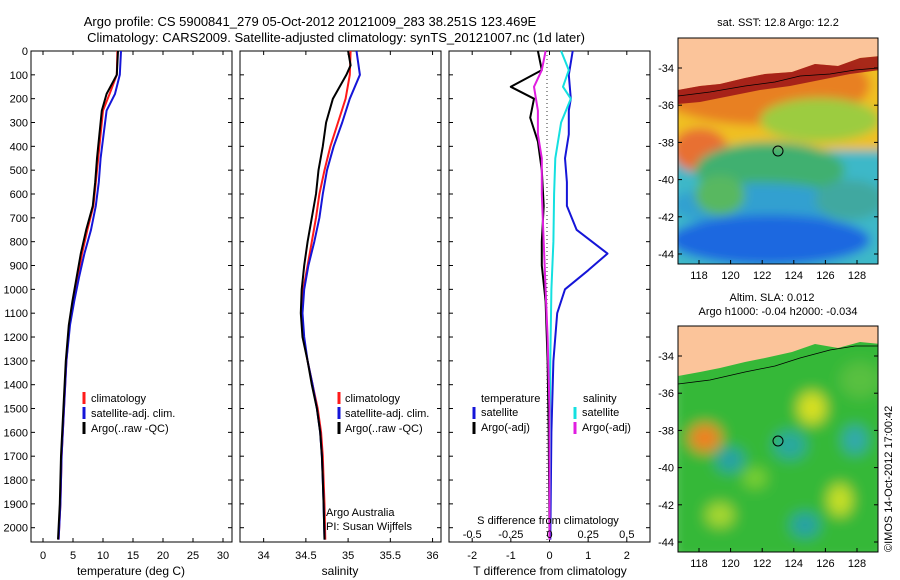 The image size is (900, 580). What do you see at coordinates (16, 290) in the screenshot?
I see `depth-tick-label: 1000` at bounding box center [16, 290].